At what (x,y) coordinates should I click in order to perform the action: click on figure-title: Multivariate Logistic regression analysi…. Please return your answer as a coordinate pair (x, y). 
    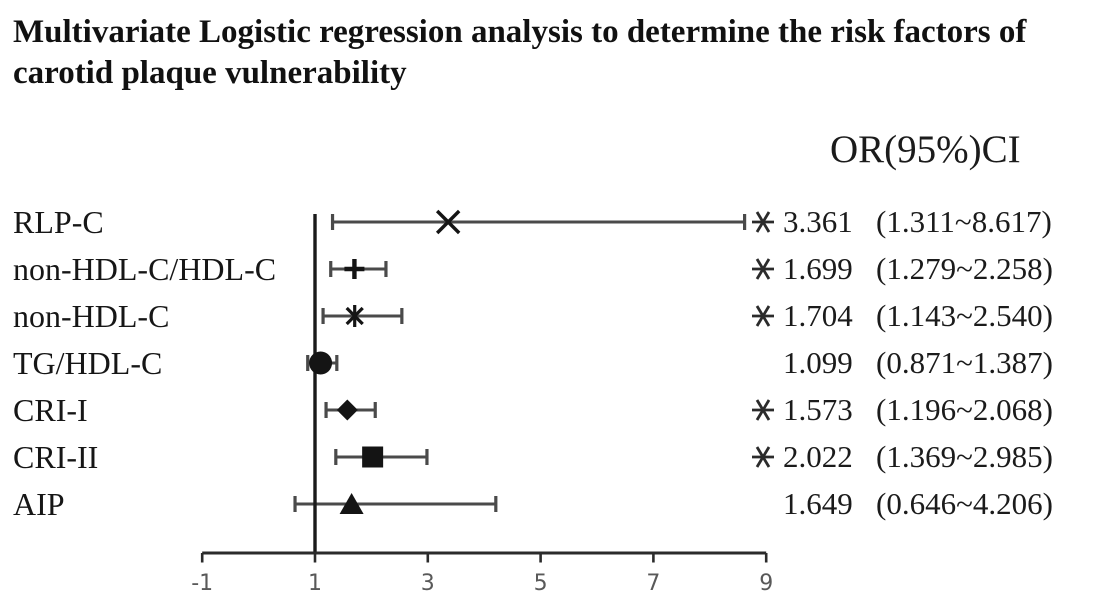
    Looking at the image, I should click on (519, 53).